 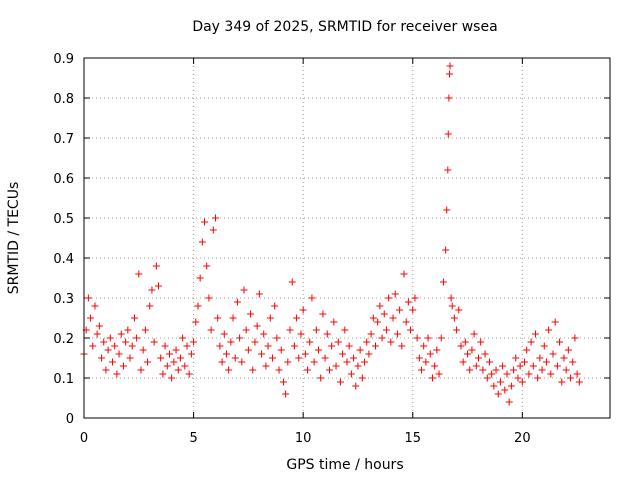 What do you see at coordinates (70, 419) in the screenshot?
I see `y-tick-label: 0` at bounding box center [70, 419].